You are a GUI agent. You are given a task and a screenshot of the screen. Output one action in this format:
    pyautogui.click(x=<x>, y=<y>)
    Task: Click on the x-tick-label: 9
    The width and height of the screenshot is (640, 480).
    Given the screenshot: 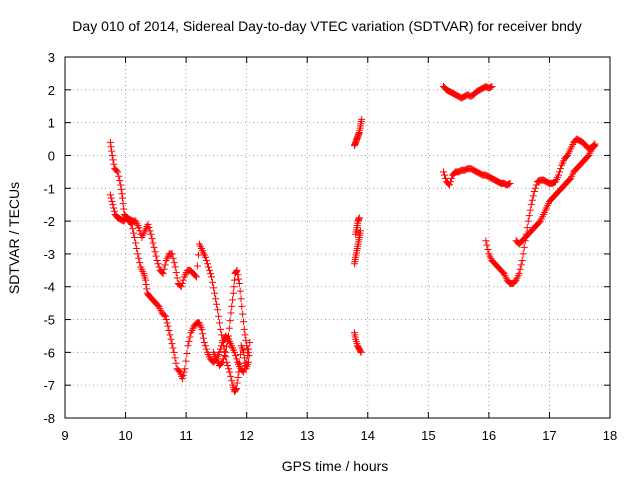 What is the action you would take?
    pyautogui.click(x=64, y=435)
    